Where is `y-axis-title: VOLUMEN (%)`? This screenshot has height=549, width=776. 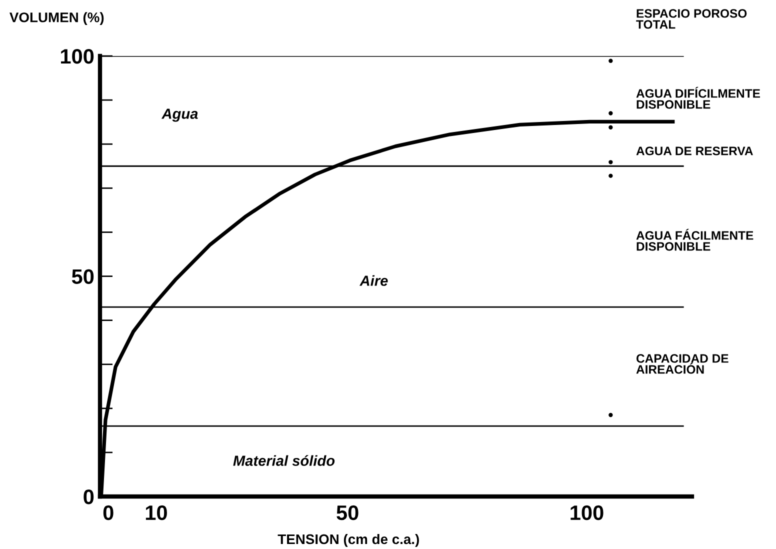 y-axis-title: VOLUMEN (%) is located at coordinates (57, 19).